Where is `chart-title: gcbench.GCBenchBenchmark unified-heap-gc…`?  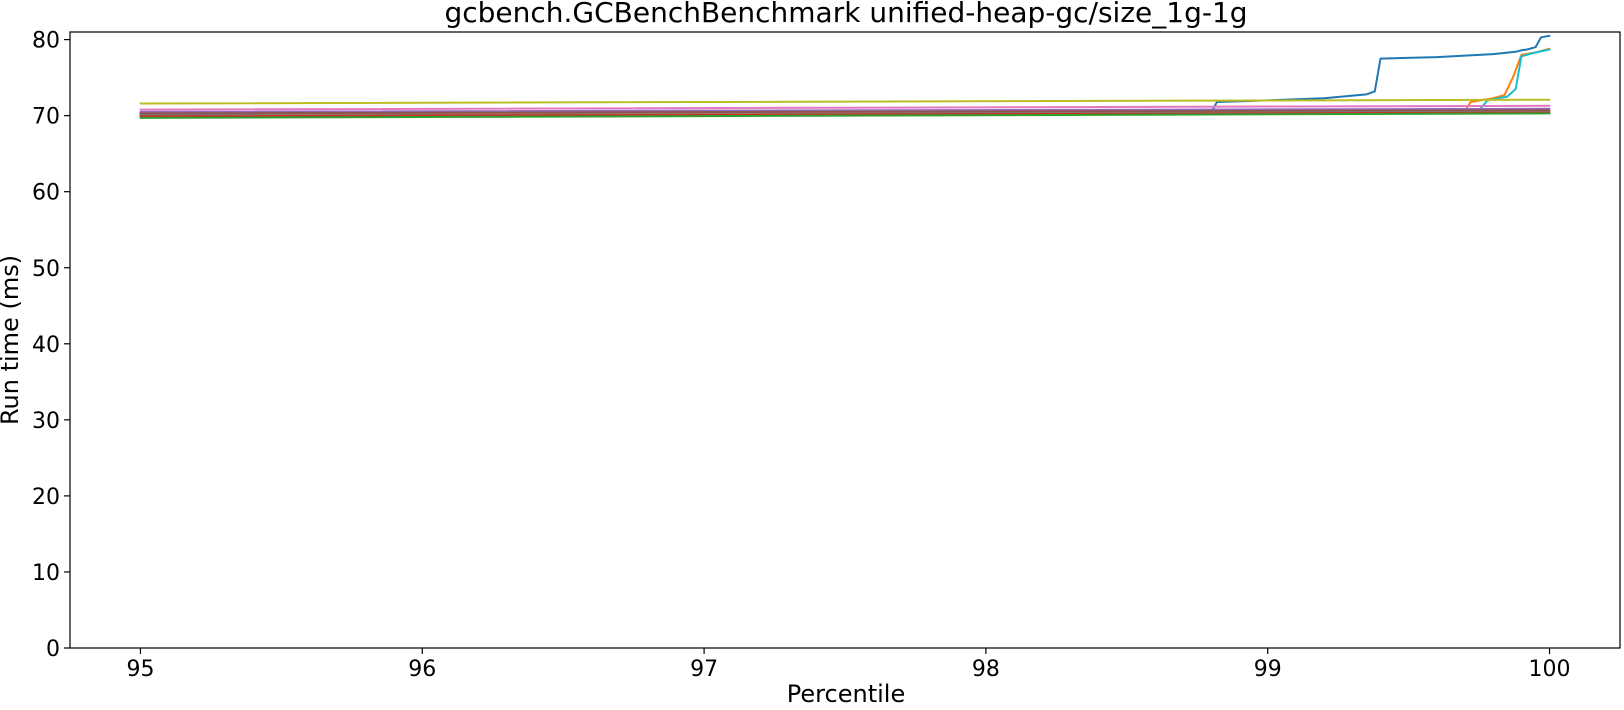 chart-title: gcbench.GCBenchBenchmark unified-heap-gc… is located at coordinates (845, 14).